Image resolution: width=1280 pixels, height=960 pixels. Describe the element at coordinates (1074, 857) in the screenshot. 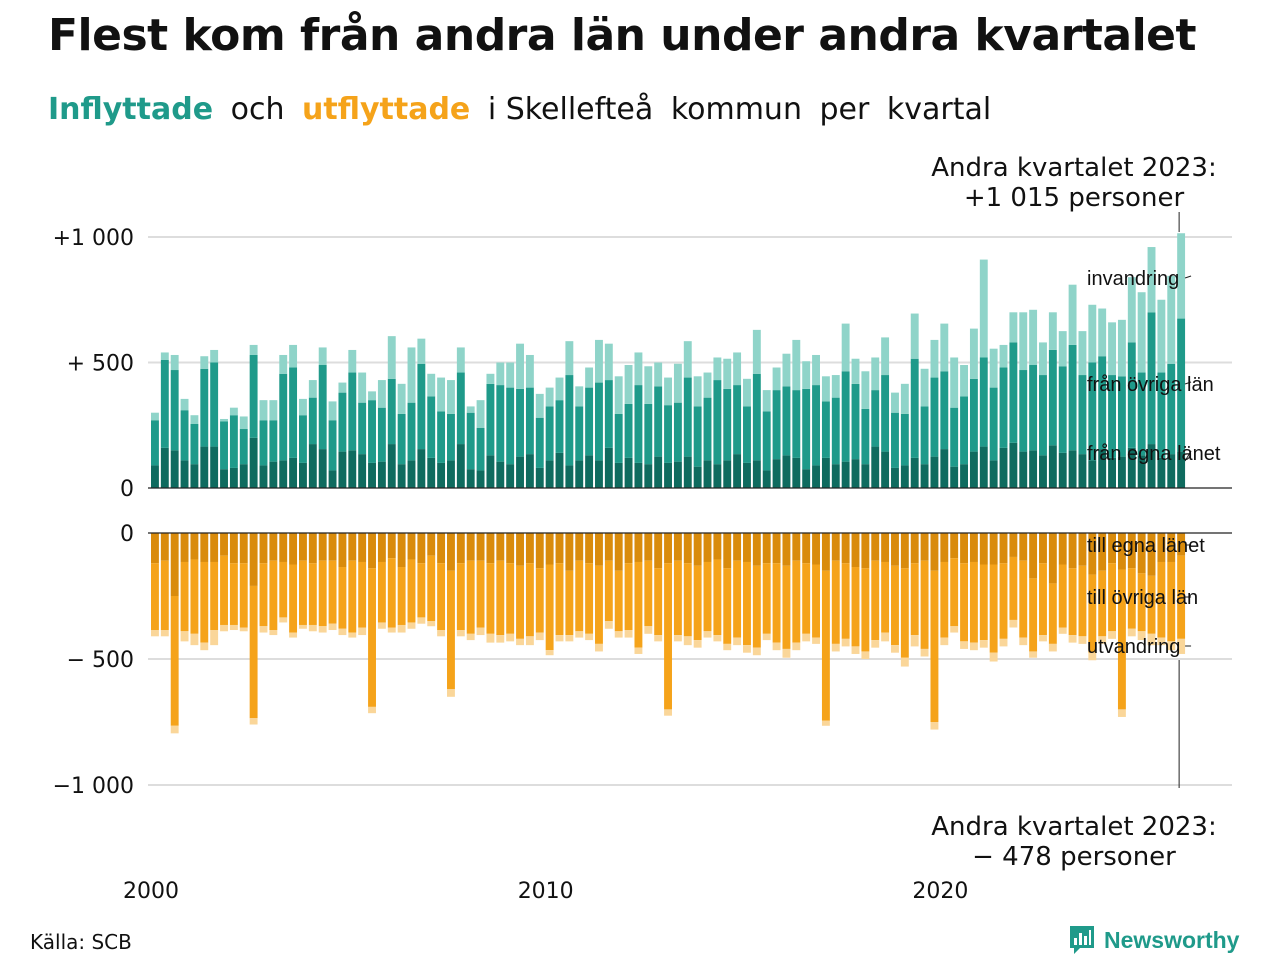

I see `annotation-bottom-line2: − 478 personer` at that location.